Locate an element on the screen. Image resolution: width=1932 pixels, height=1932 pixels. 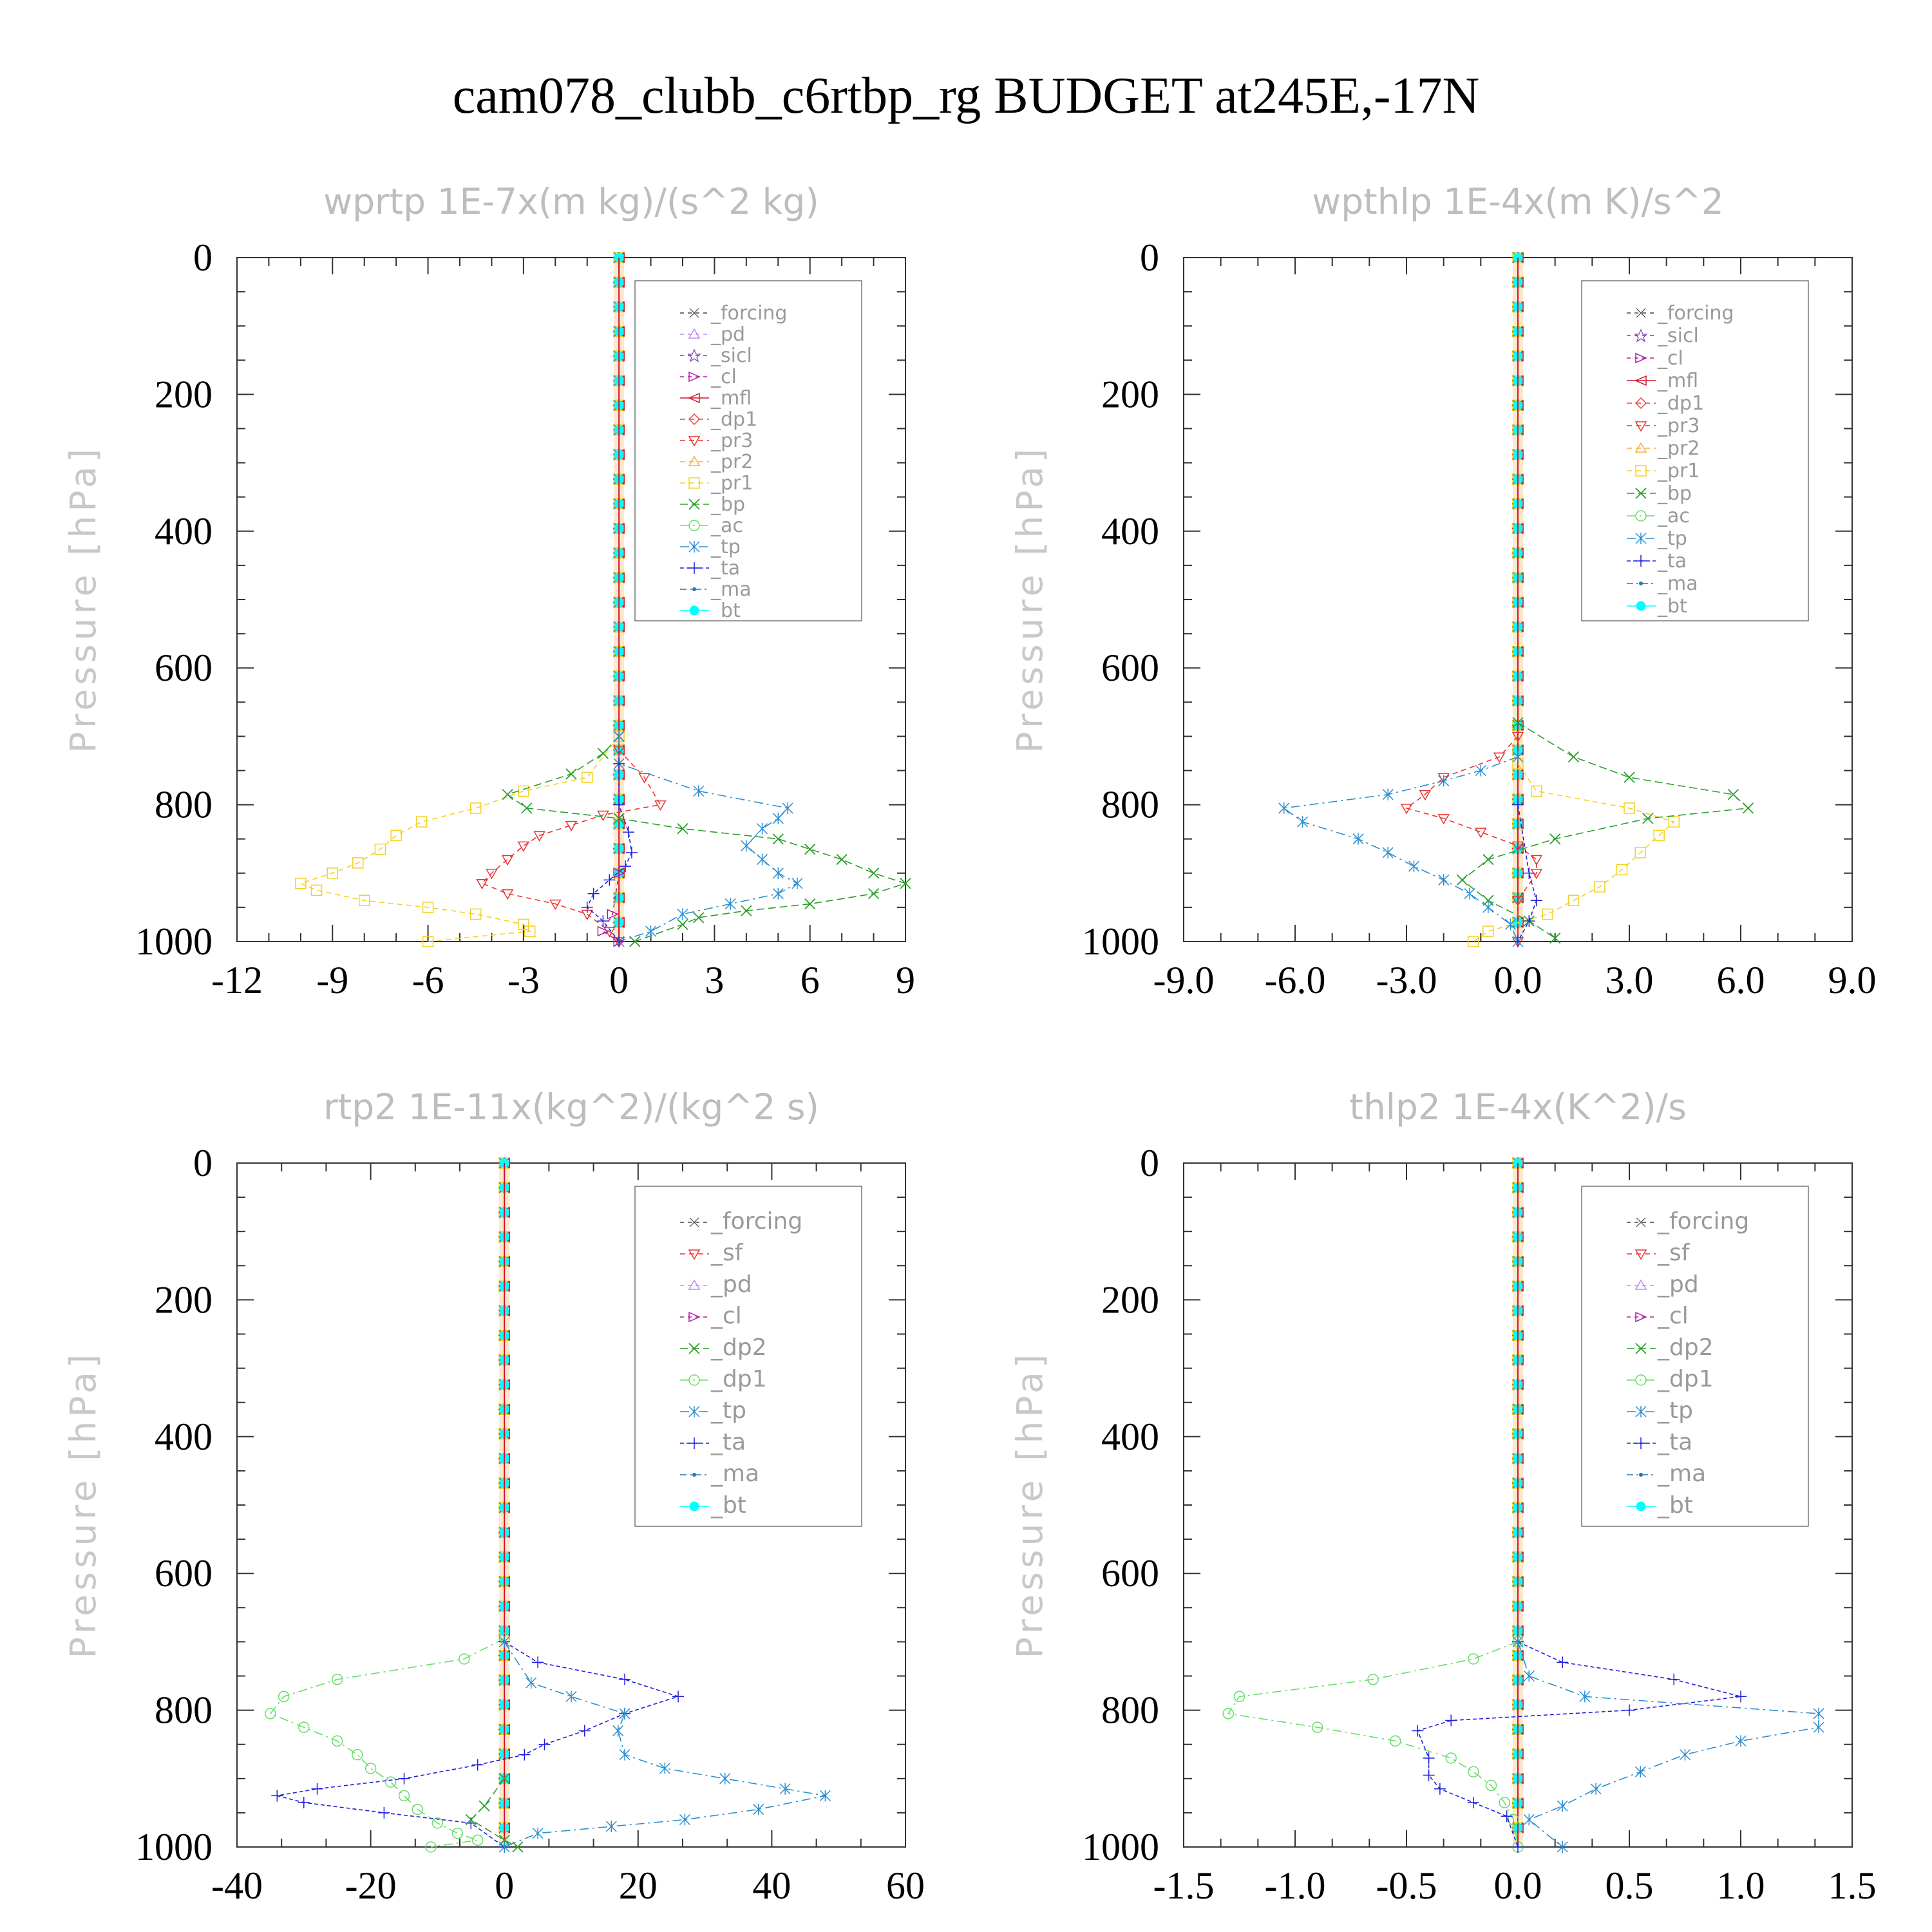
y-tick-label: 1000 is located at coordinates (1121, 1847).